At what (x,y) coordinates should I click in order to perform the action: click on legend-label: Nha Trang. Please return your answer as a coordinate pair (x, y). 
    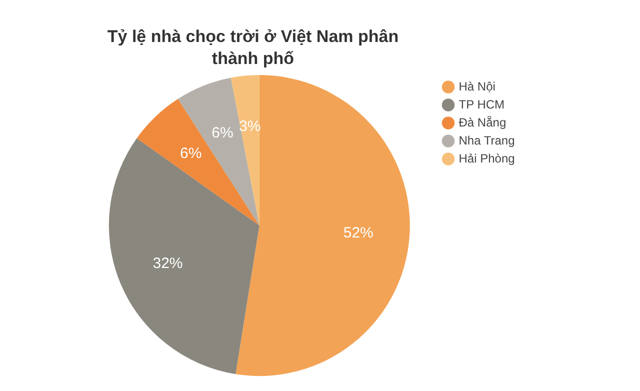
    Looking at the image, I should click on (486, 140).